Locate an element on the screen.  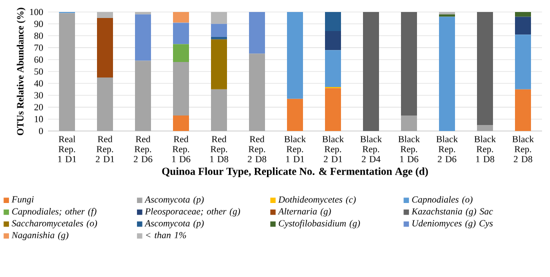
legend-label: Alternaria (g) is located at coordinates (304, 212).